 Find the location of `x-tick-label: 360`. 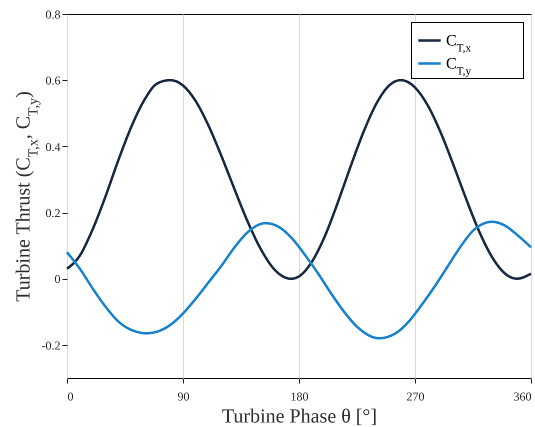

x-tick-label: 360 is located at coordinates (523, 397).